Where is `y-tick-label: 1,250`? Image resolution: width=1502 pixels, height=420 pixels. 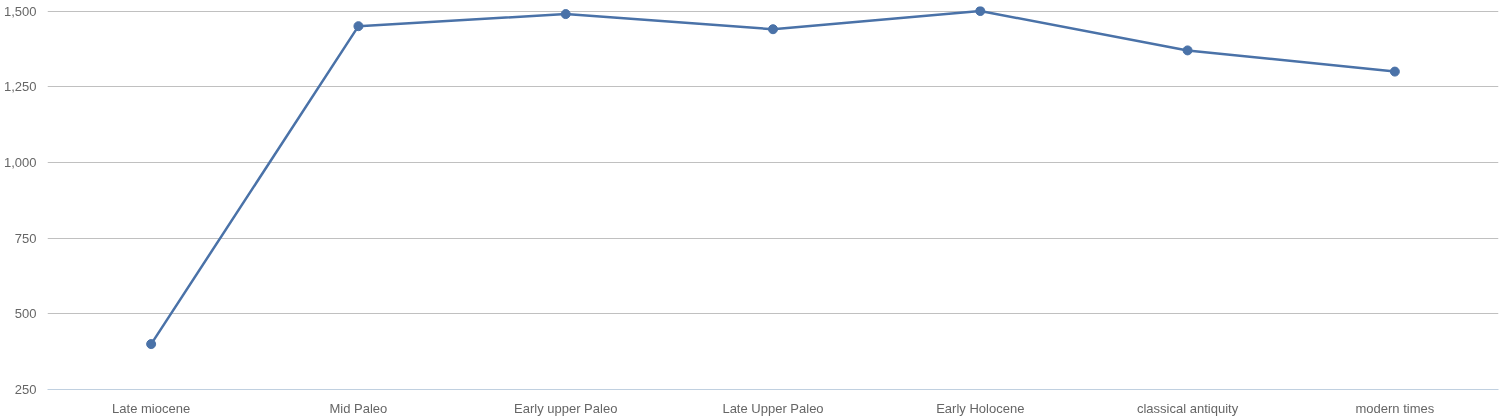 y-tick-label: 1,250 is located at coordinates (20, 87).